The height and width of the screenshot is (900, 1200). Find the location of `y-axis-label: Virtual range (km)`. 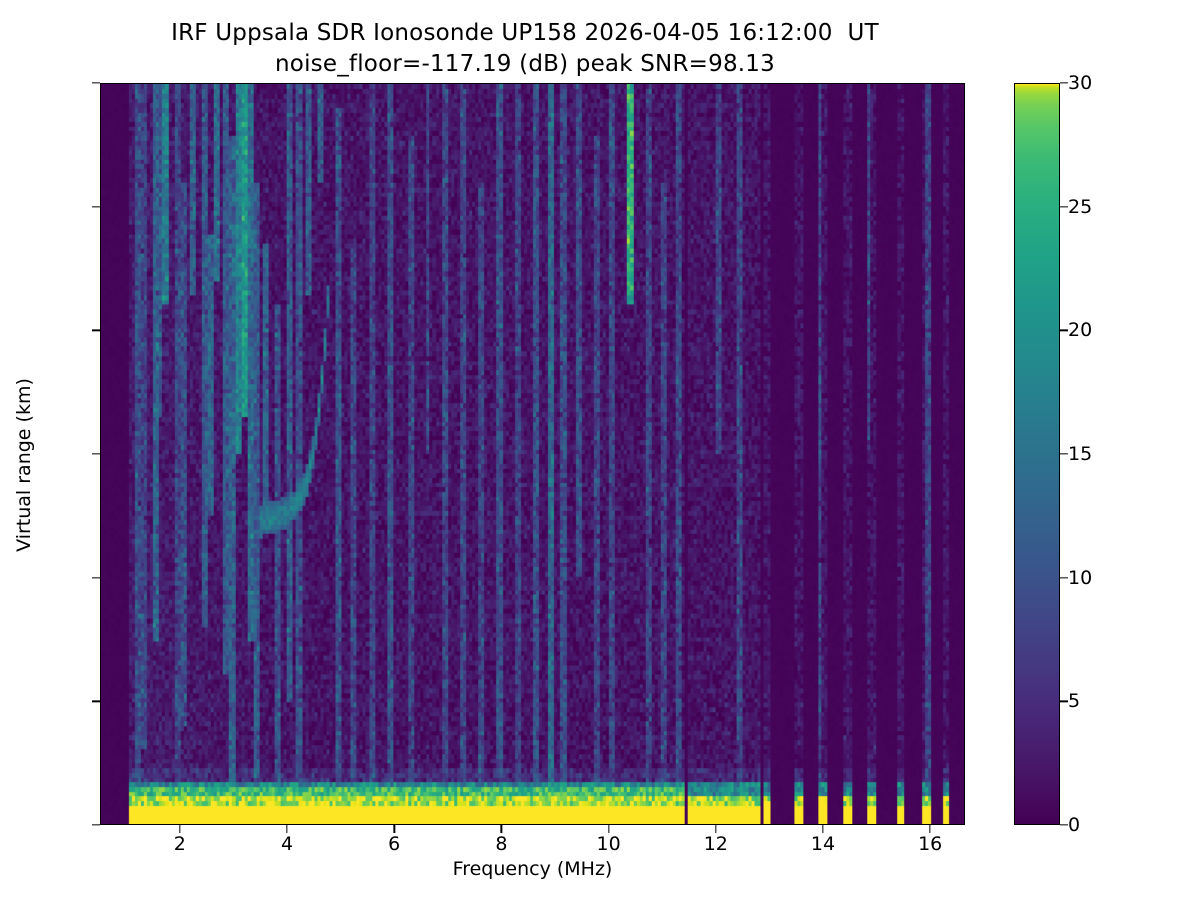

y-axis-label: Virtual range (km) is located at coordinates (24, 465).